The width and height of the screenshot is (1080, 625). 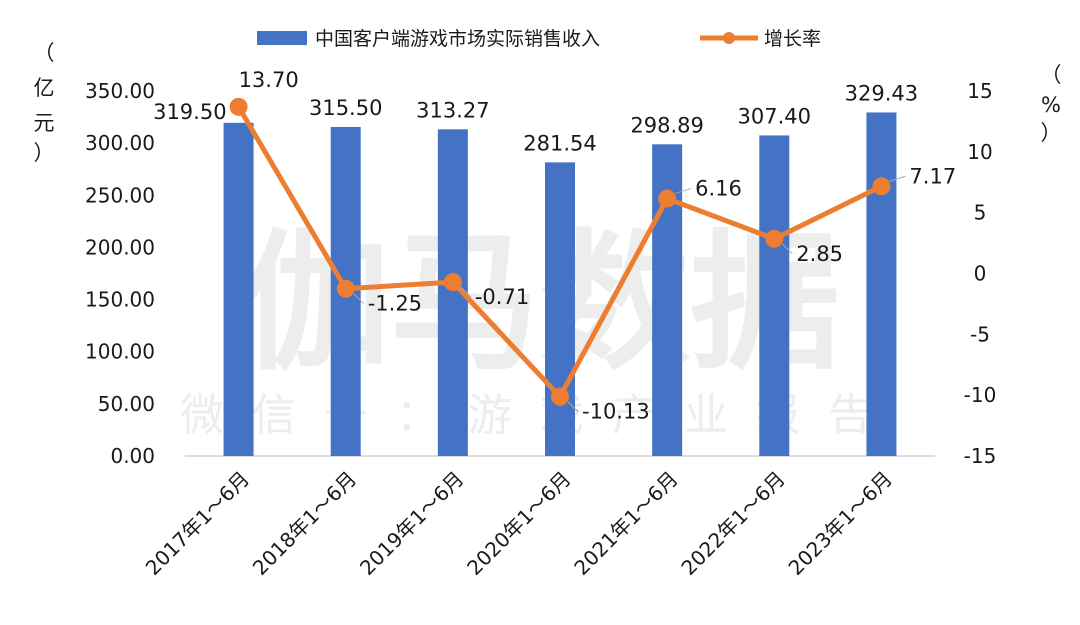 I want to click on legend-swatch-marker, so click(x=729, y=38).